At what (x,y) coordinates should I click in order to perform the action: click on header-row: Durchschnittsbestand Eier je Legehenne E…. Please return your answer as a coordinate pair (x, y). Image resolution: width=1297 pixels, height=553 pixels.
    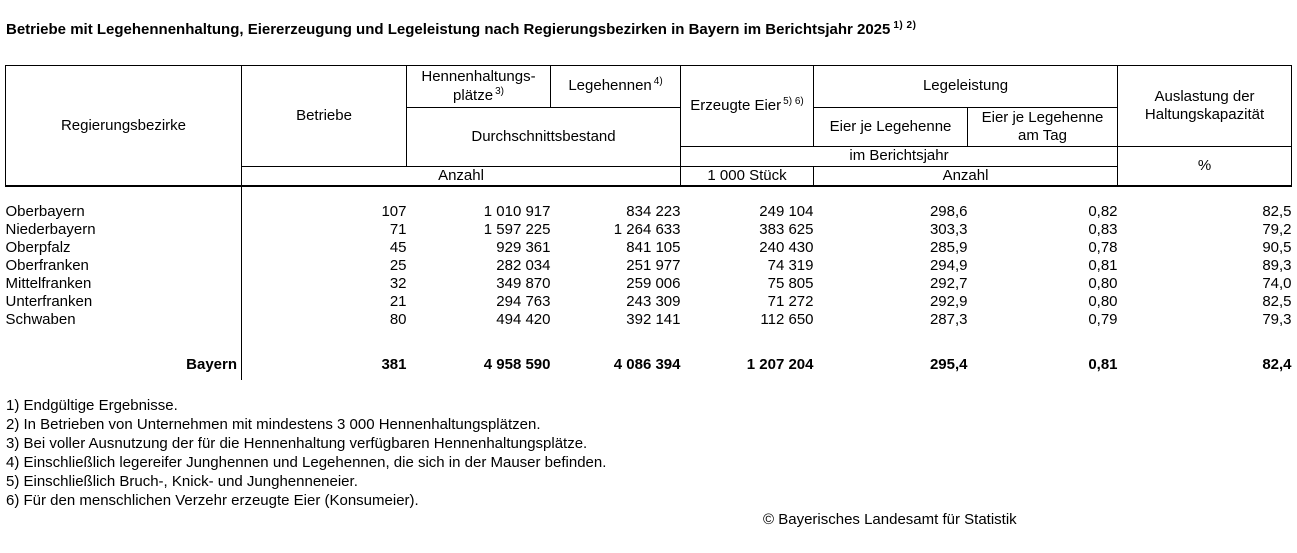
    Looking at the image, I should click on (649, 137).